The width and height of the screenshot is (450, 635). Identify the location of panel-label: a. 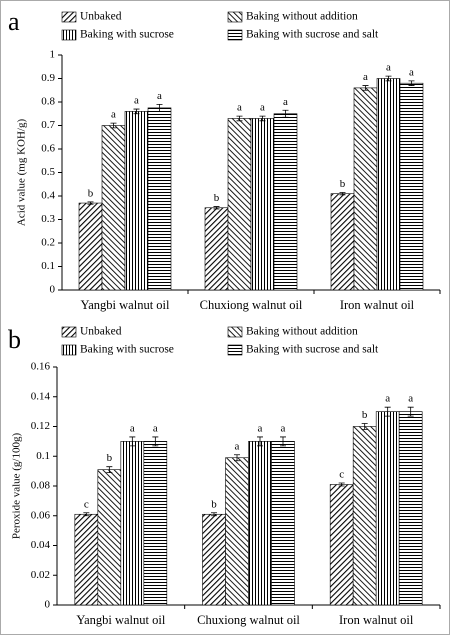
(14, 21).